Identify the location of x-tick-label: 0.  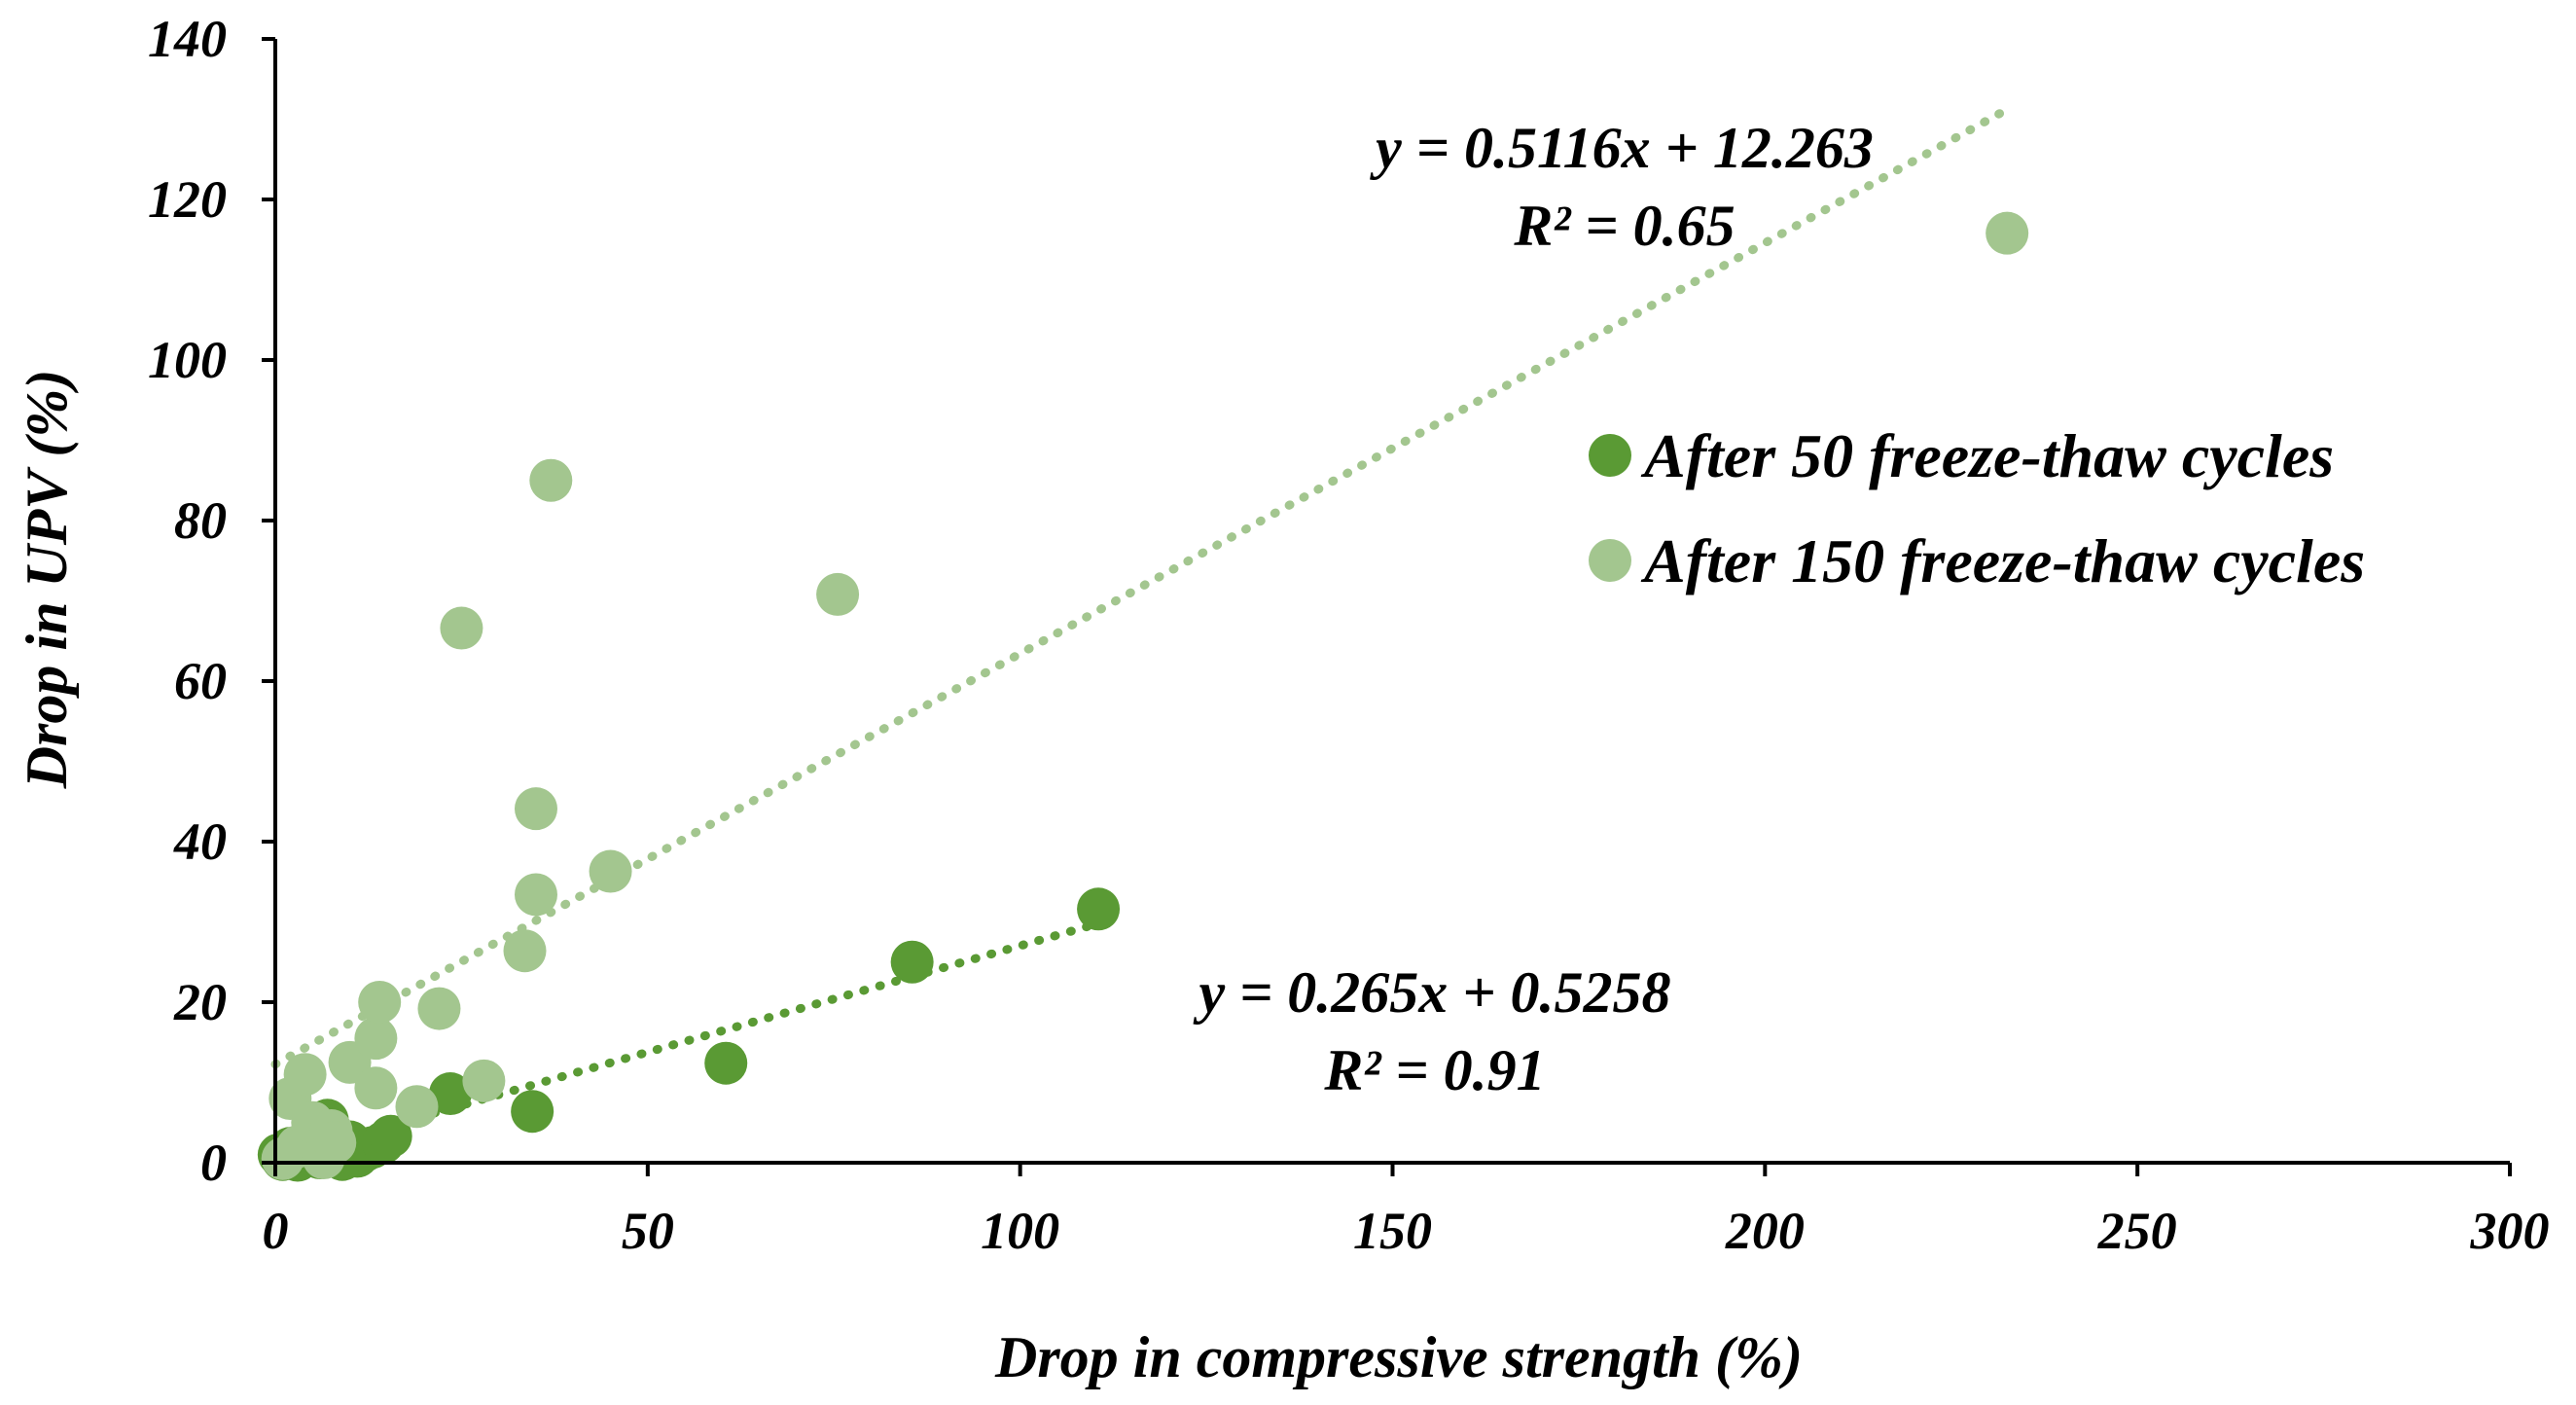
(276, 1231).